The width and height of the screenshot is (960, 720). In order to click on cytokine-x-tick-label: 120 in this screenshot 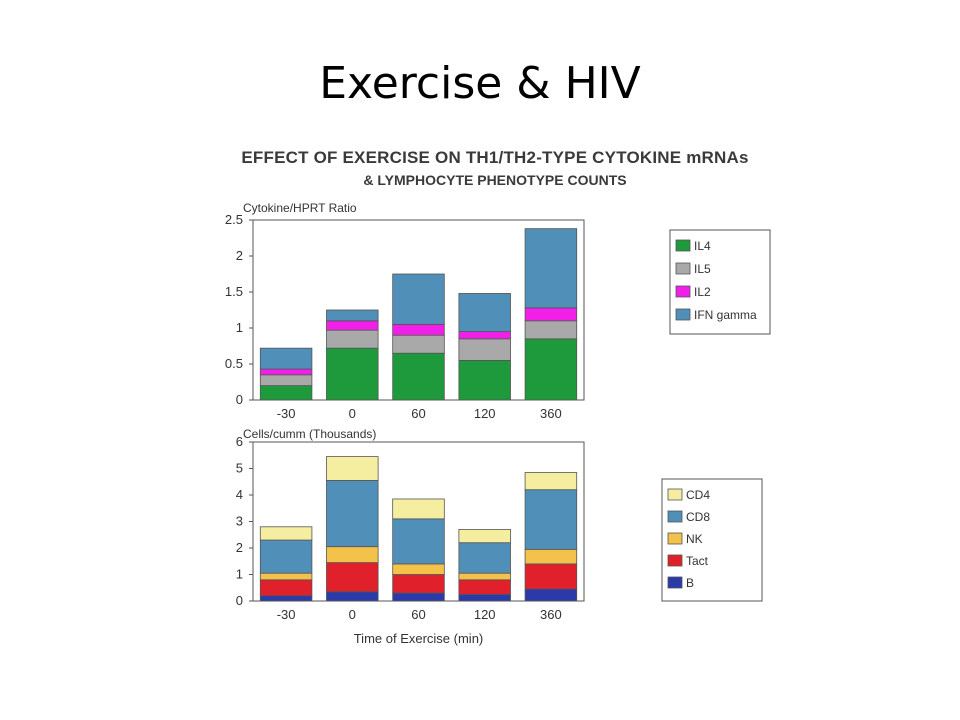, I will do `click(485, 413)`.